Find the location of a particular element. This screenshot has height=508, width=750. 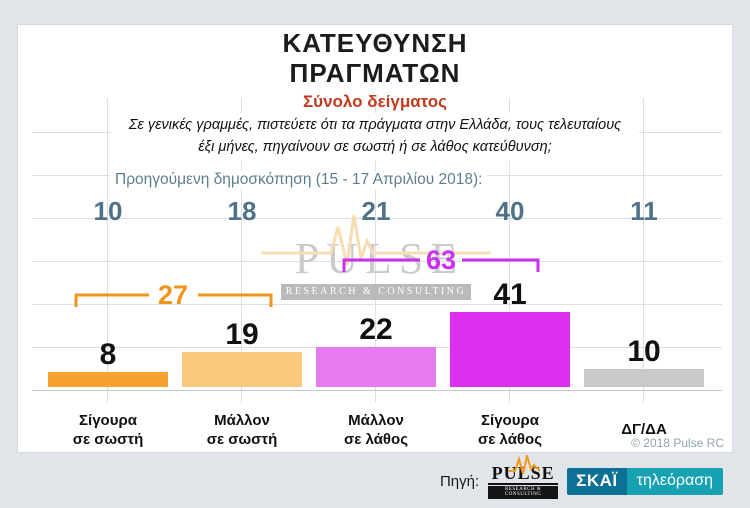

bar-value-label: 19 is located at coordinates (242, 334).